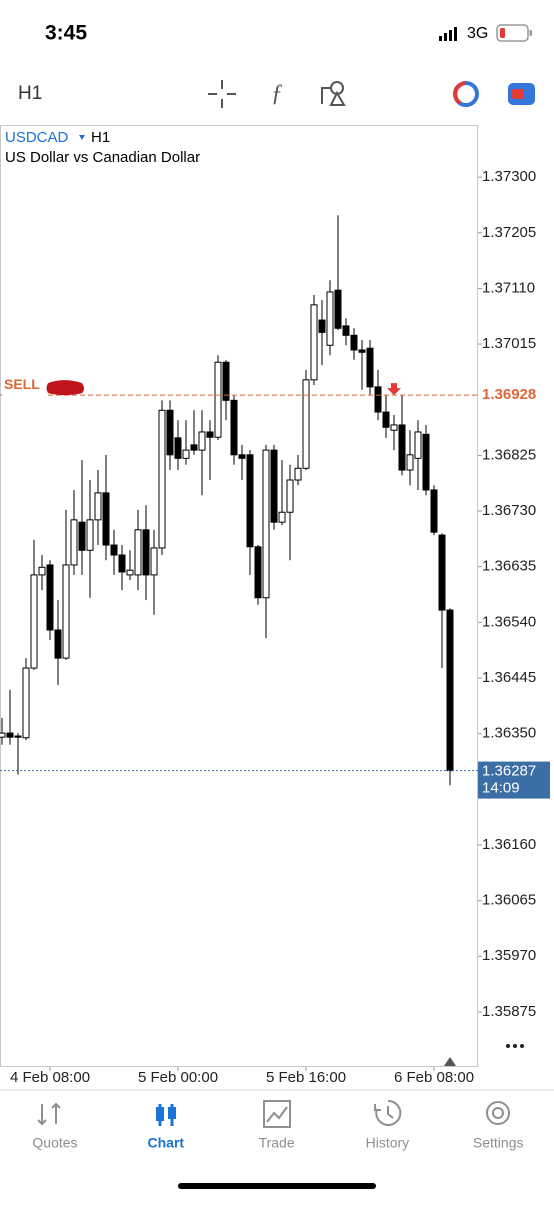 The height and width of the screenshot is (1205, 554). Describe the element at coordinates (498, 1143) in the screenshot. I see `tab-label: Settings` at that location.